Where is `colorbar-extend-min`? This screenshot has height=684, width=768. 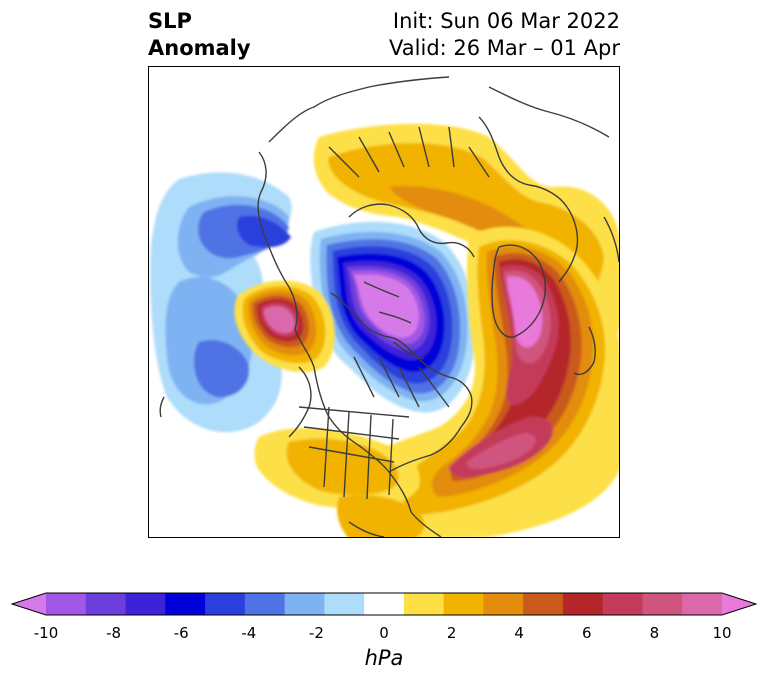
colorbar-extend-min is located at coordinates (29, 604).